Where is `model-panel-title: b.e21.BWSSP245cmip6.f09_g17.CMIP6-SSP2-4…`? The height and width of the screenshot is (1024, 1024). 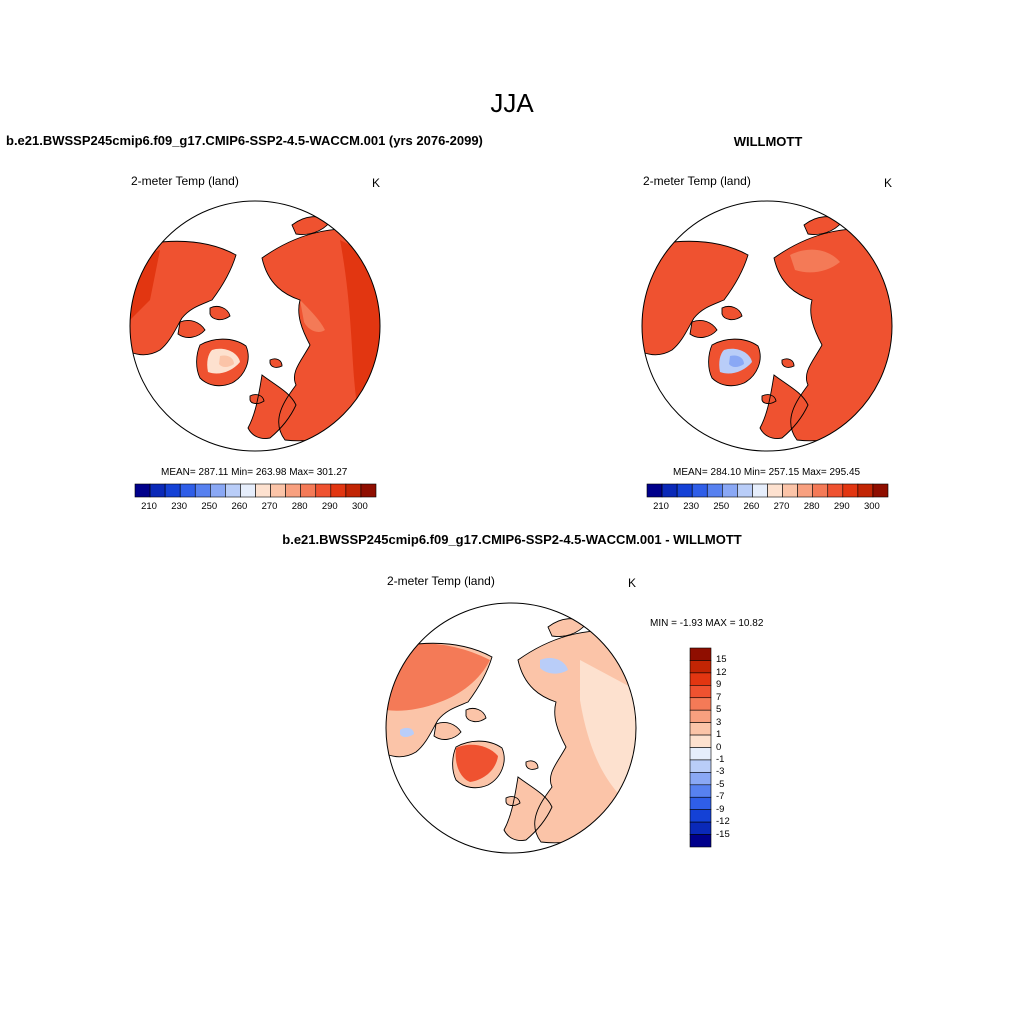 model-panel-title: b.e21.BWSSP245cmip6.f09_g17.CMIP6-SSP2-4… is located at coordinates (244, 140).